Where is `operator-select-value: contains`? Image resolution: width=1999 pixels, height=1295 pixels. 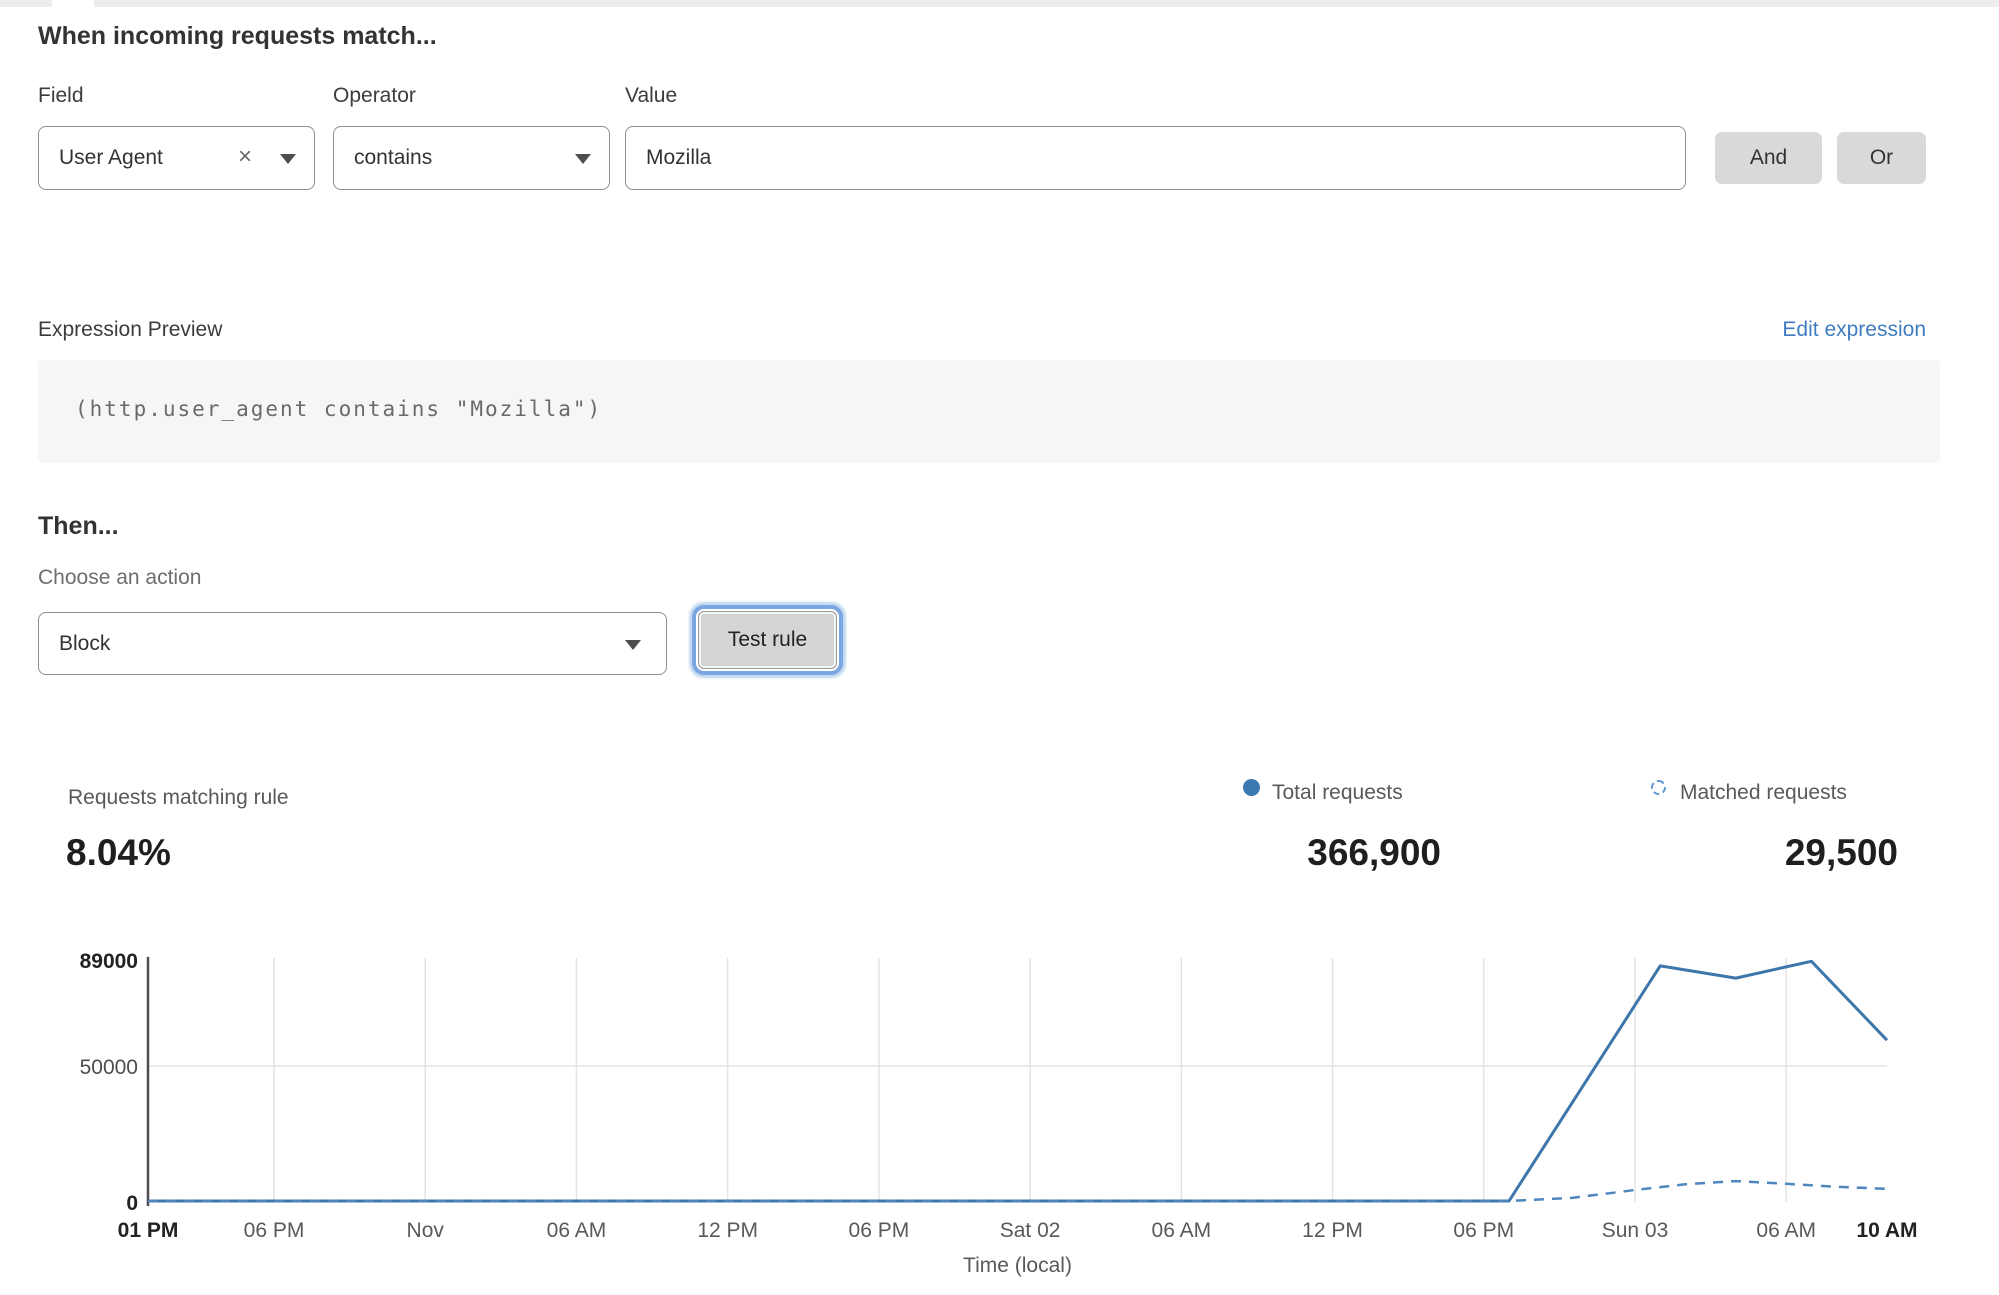
operator-select-value: contains is located at coordinates (393, 157).